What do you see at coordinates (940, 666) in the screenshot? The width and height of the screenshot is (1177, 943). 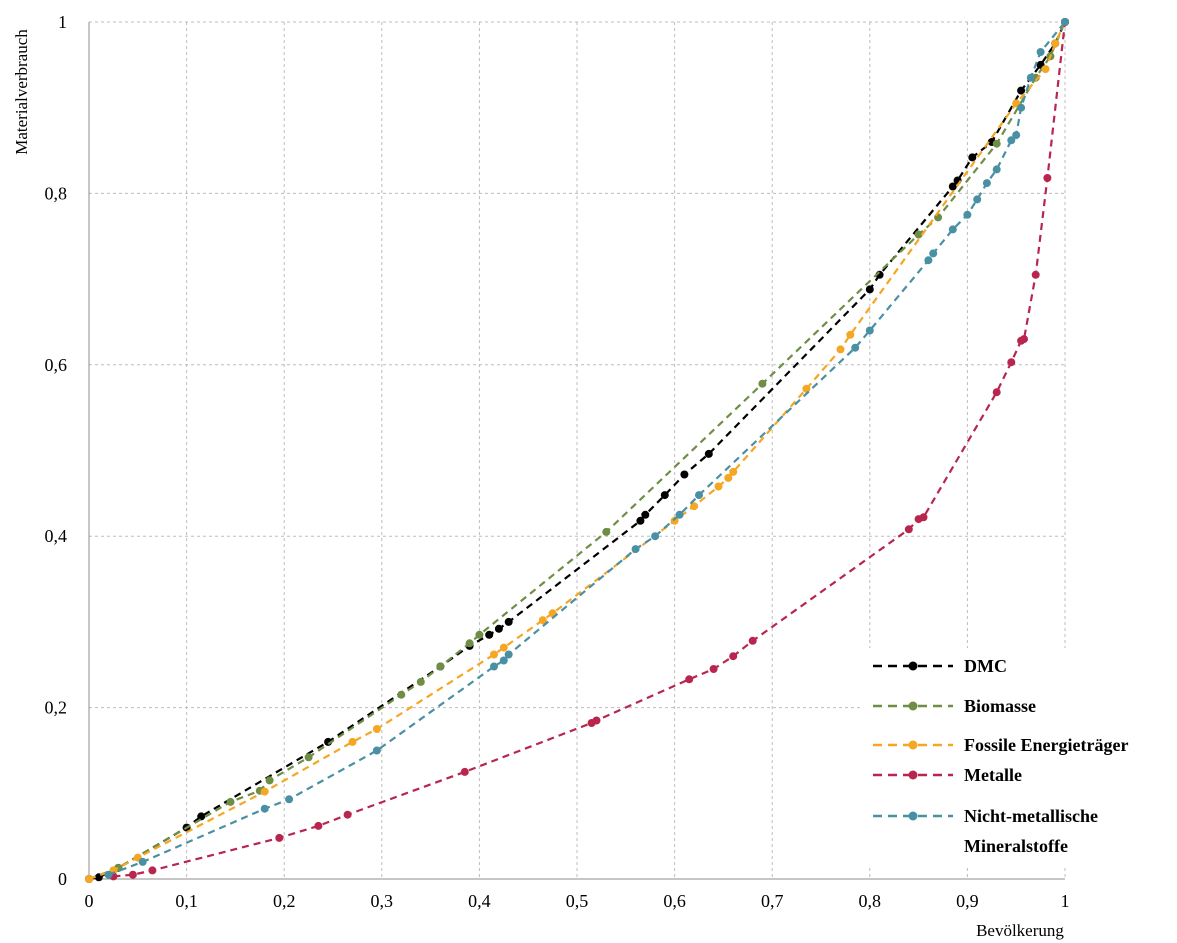 I see `legend-item: DMC` at bounding box center [940, 666].